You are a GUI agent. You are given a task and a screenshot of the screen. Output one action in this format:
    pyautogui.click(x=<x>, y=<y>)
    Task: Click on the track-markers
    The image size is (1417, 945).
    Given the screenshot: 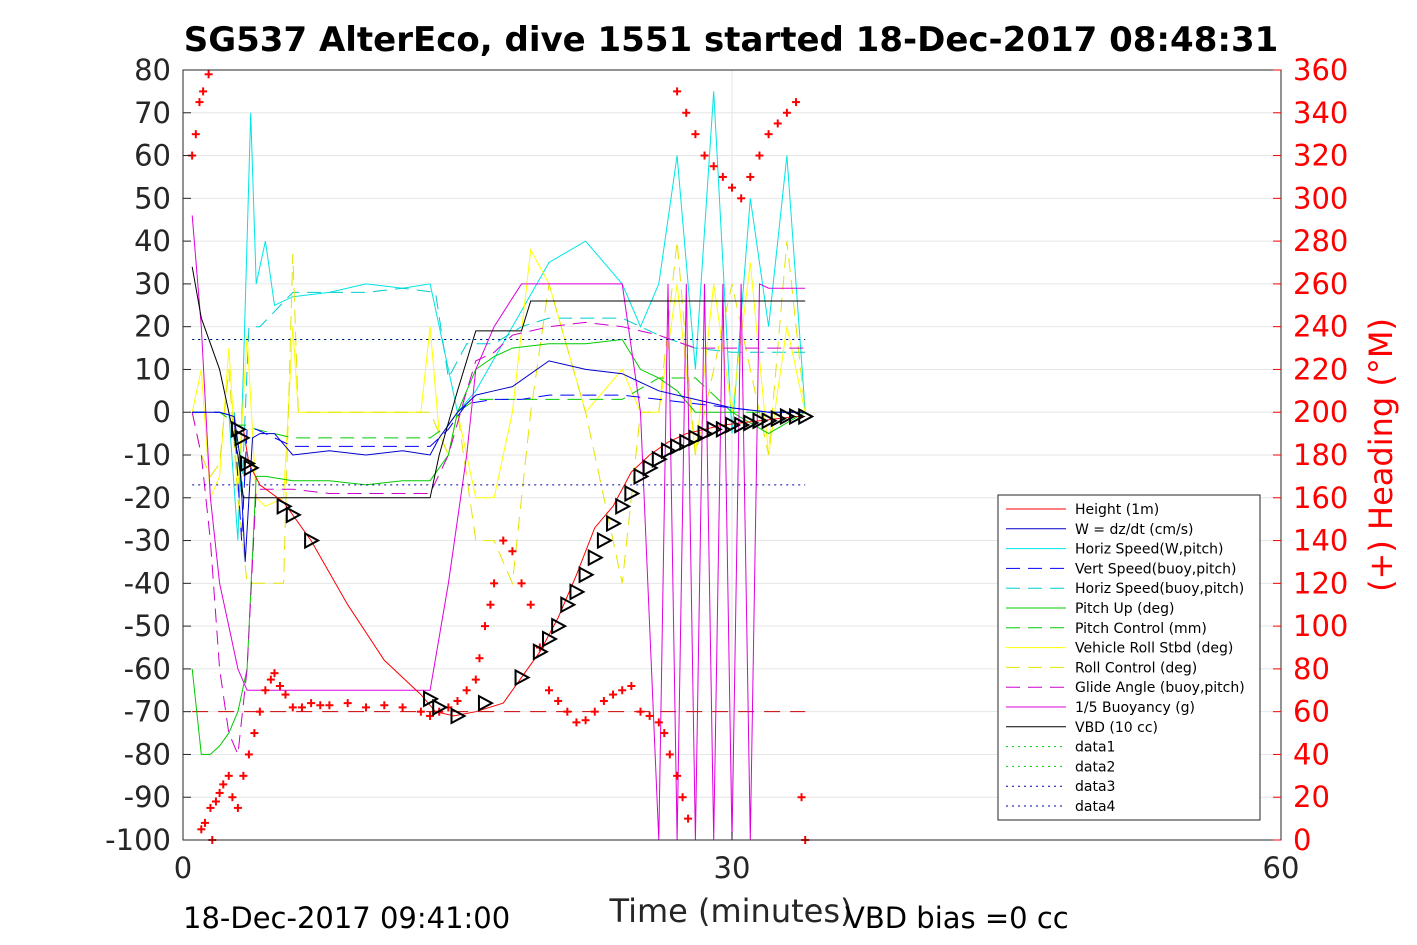 What is the action you would take?
    pyautogui.click(x=522, y=566)
    